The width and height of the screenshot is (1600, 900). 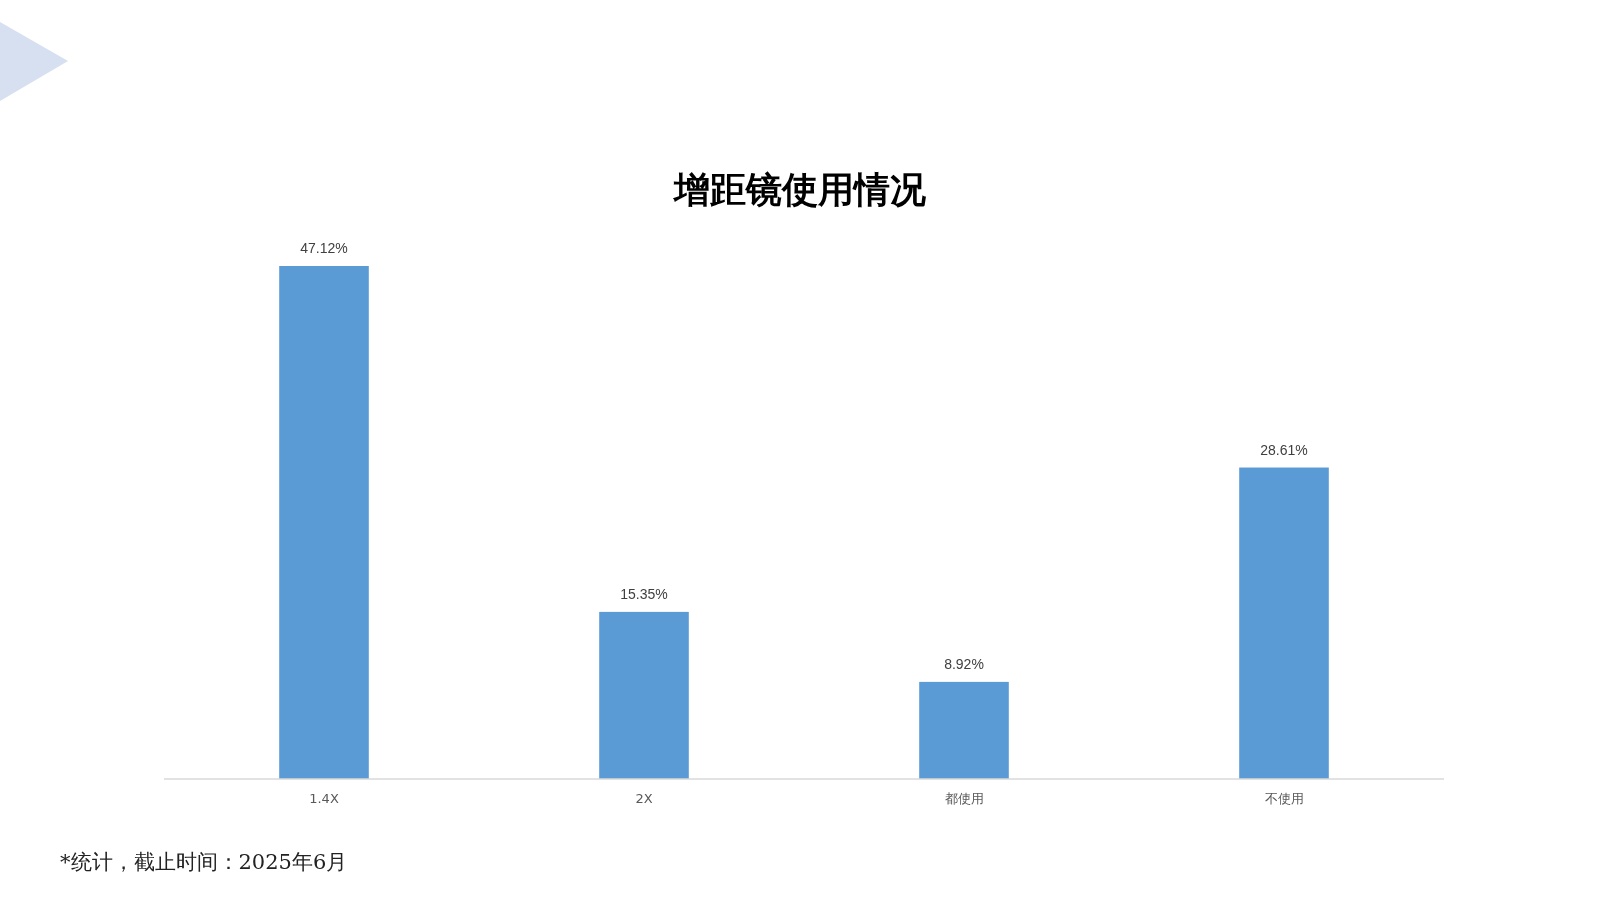 What do you see at coordinates (799, 190) in the screenshot?
I see `chart-title: 增距镜使用情况` at bounding box center [799, 190].